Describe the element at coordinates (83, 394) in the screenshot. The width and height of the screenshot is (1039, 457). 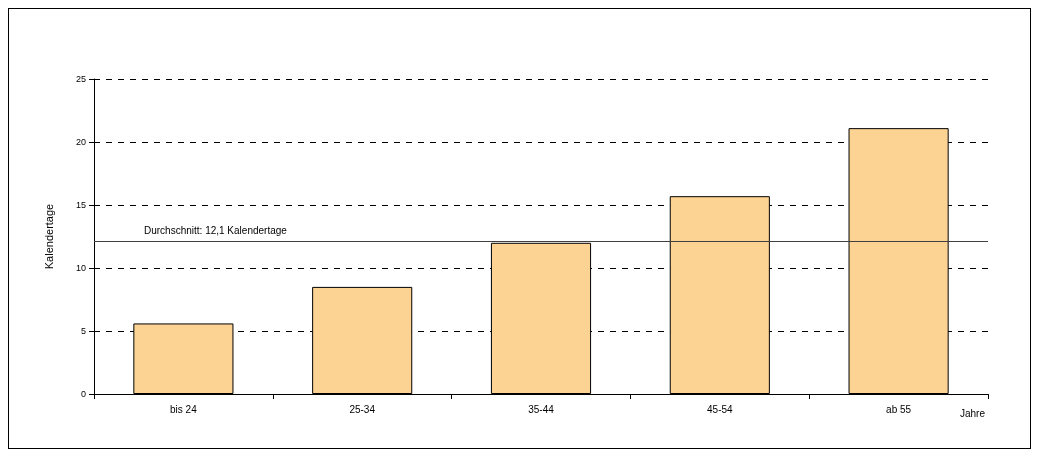
I see `y-tick-label: 0` at that location.